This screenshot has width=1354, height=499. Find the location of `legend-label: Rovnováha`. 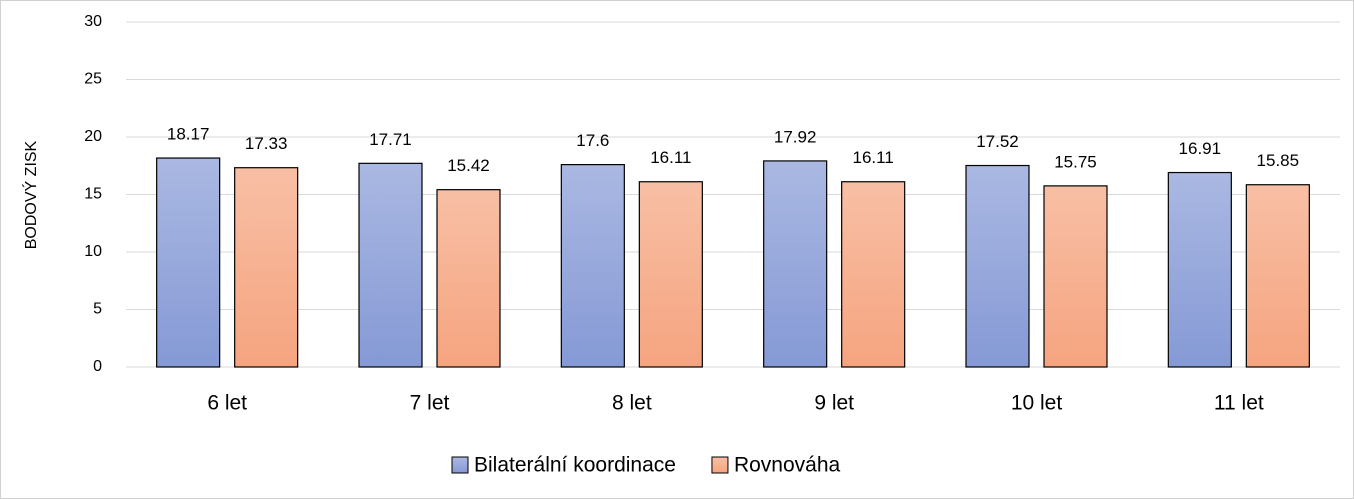

legend-label: Rovnováha is located at coordinates (787, 465).